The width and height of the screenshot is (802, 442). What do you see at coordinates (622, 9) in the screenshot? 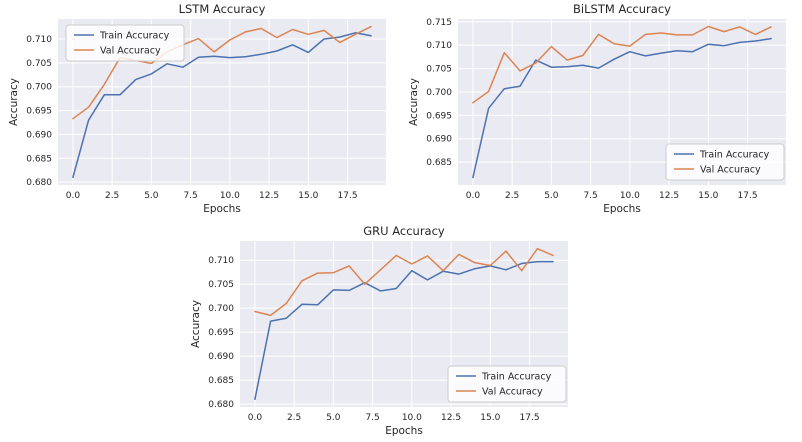
I see `chart-title: BiLSTM Accuracy` at bounding box center [622, 9].